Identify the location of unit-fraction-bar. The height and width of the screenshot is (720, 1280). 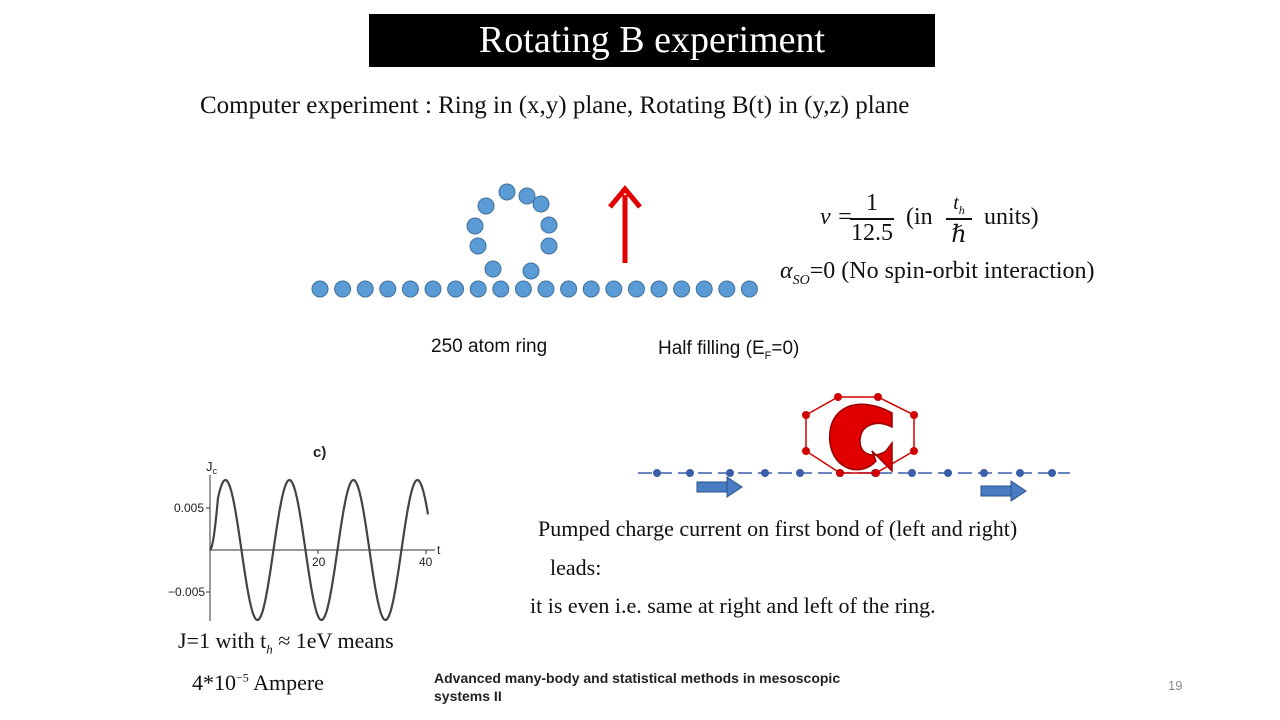
(959, 219).